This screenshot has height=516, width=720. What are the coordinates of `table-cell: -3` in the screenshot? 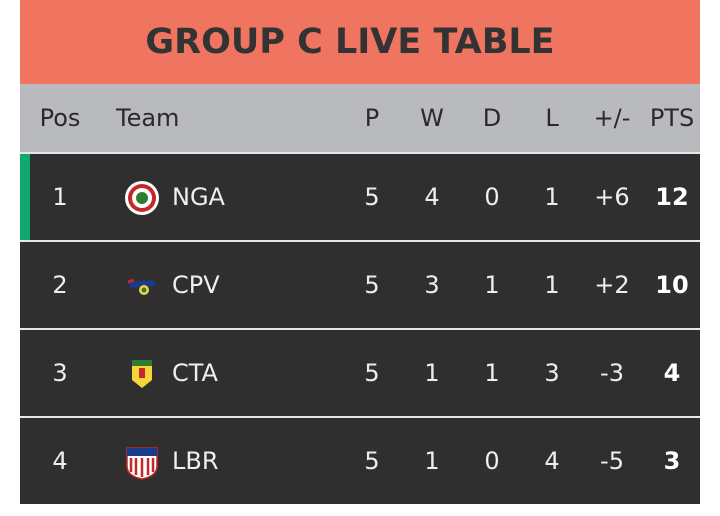 It's located at (612, 373).